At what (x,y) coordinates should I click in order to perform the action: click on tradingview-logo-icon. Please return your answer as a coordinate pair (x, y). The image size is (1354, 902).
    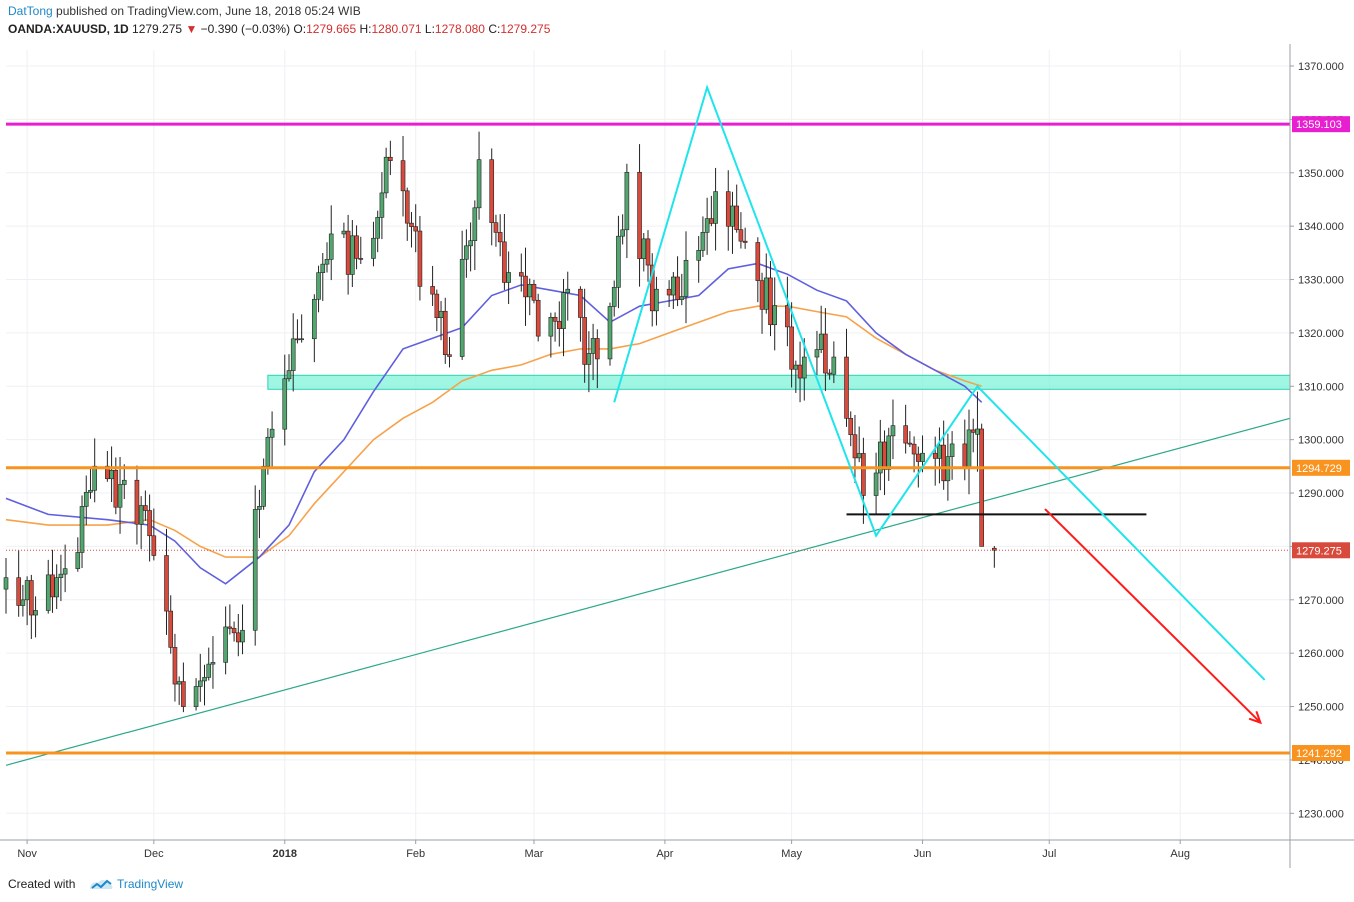
    Looking at the image, I should click on (101, 884).